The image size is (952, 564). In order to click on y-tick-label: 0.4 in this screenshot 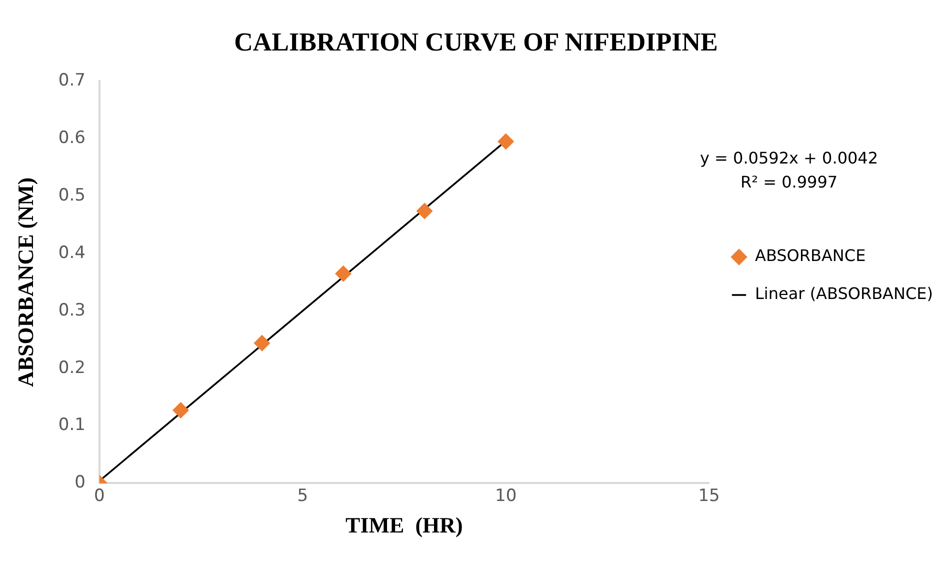, I will do `click(72, 252)`.